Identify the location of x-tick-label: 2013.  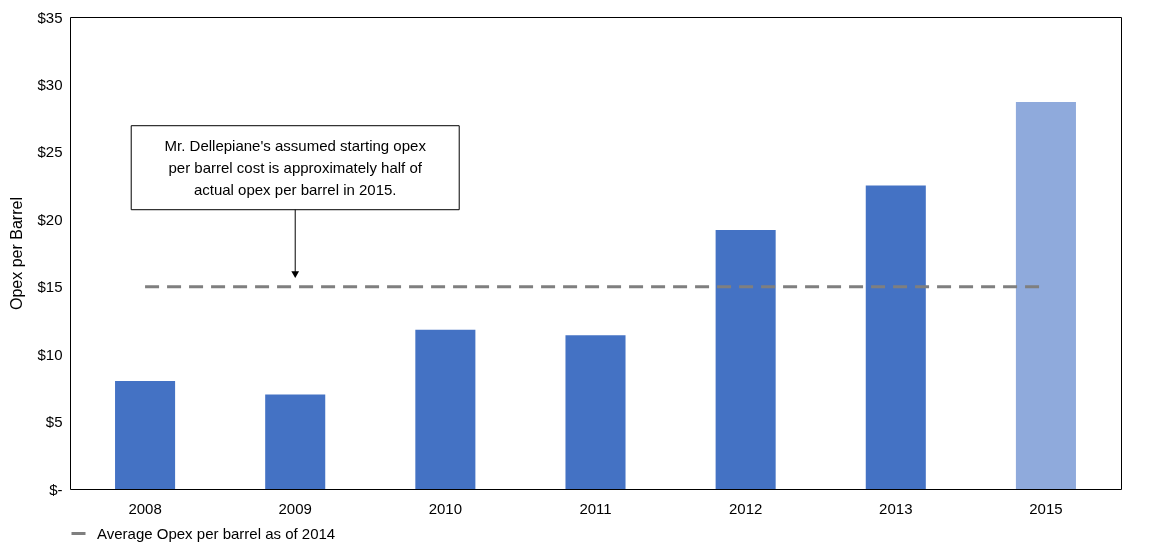
(896, 508).